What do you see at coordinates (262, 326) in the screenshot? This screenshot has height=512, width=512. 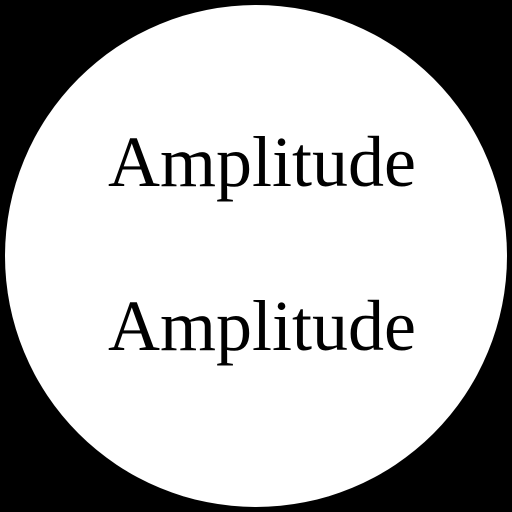 I see `bottom-label: Amplitude` at bounding box center [262, 326].